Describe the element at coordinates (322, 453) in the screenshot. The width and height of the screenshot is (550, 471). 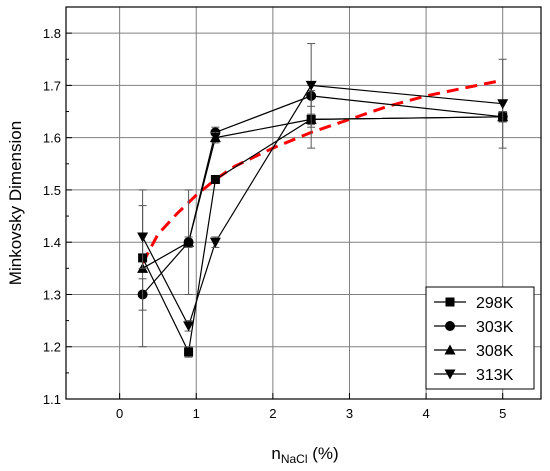
I see `x-axis-label-unit: (%)` at that location.